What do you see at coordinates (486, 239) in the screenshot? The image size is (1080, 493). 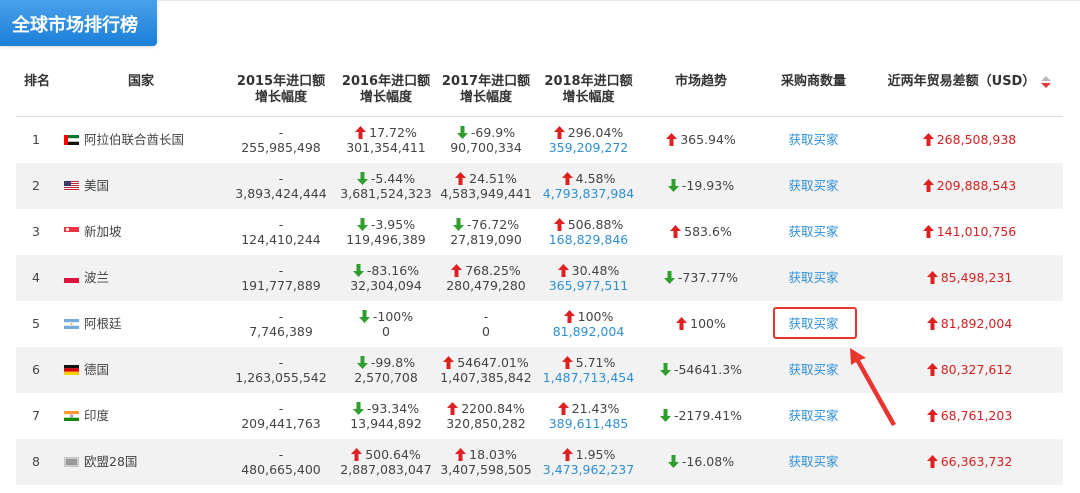 I see `value-2017: 27,819,090` at bounding box center [486, 239].